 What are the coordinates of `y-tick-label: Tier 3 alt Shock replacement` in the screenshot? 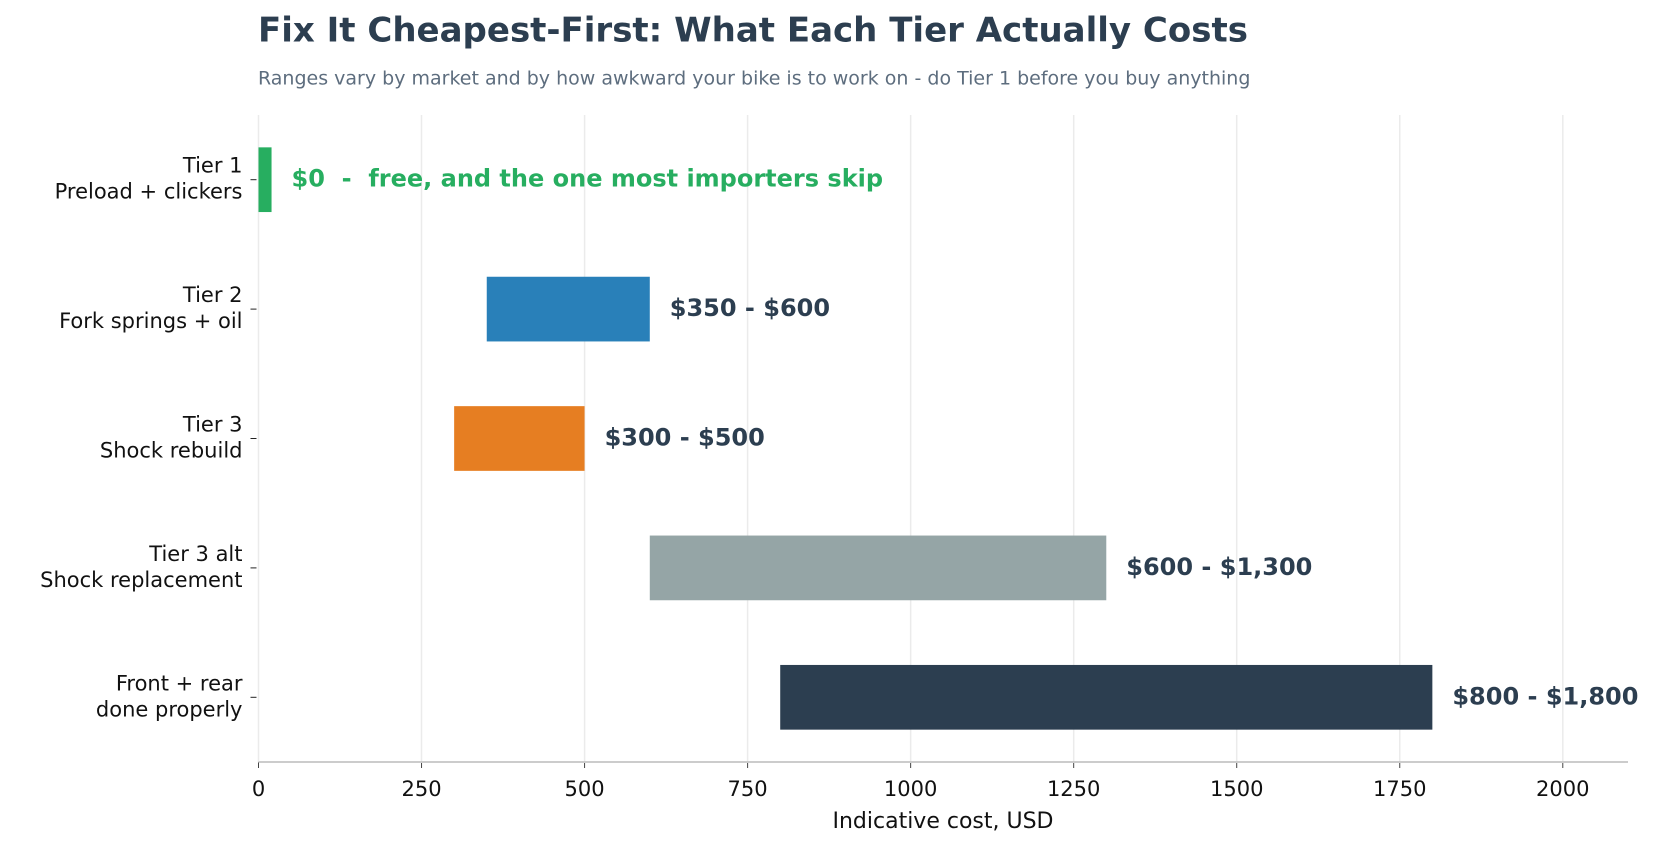 It's located at (141, 567).